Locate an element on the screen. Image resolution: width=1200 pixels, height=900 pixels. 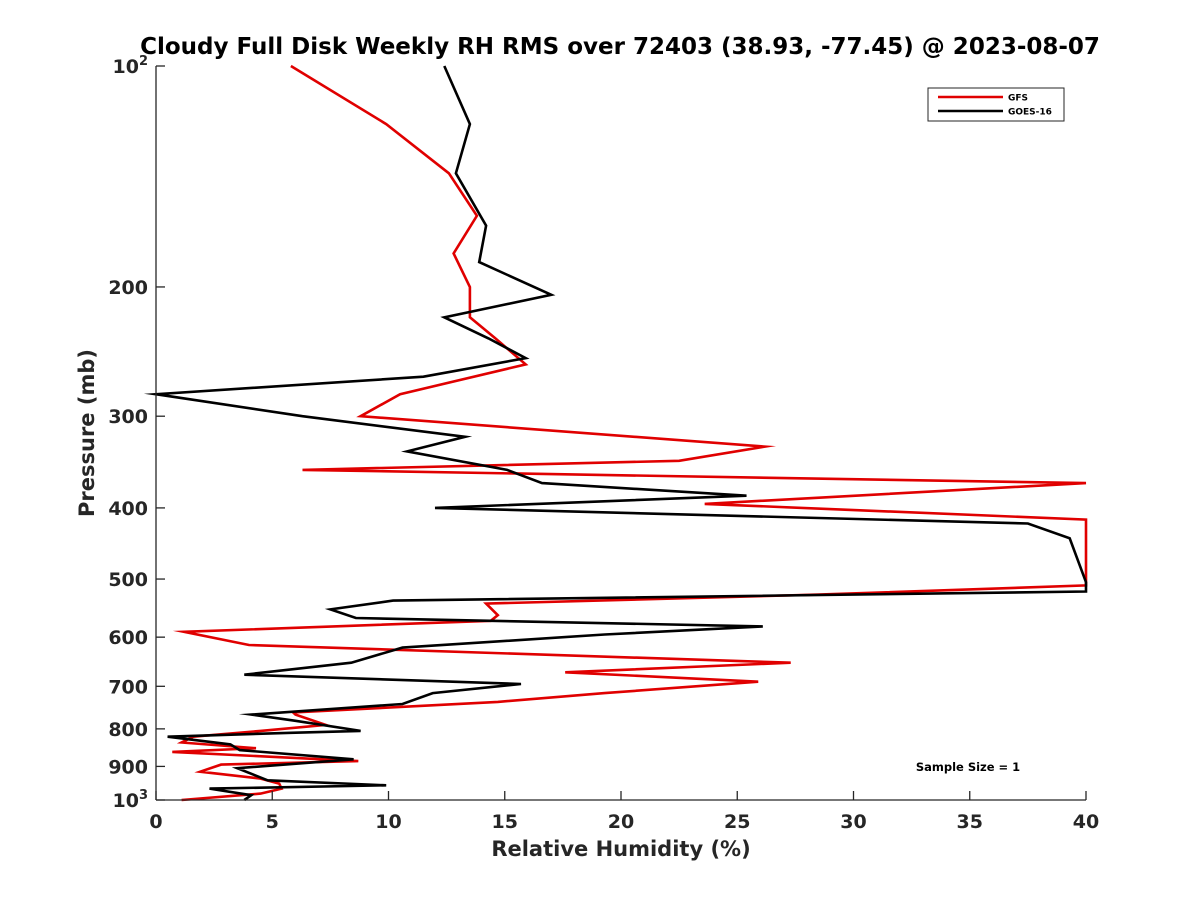
x-tick-label: 0 is located at coordinates (155, 822).